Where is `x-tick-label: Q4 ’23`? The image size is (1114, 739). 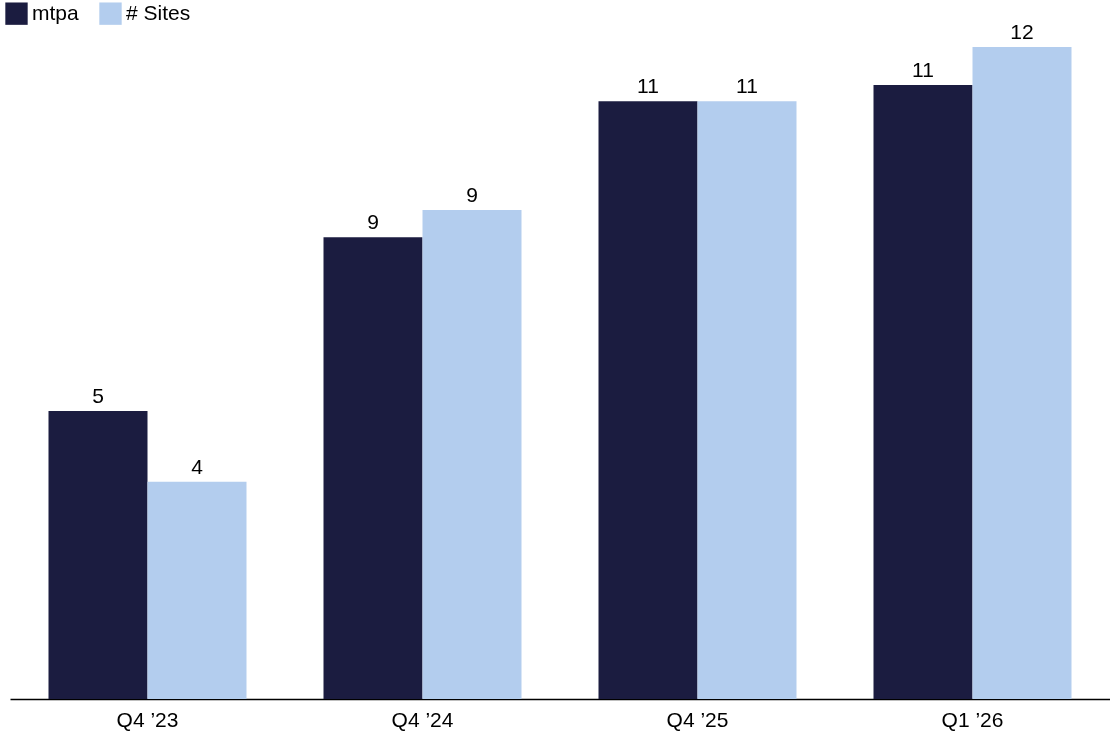 x-tick-label: Q4 ’23 is located at coordinates (147, 719).